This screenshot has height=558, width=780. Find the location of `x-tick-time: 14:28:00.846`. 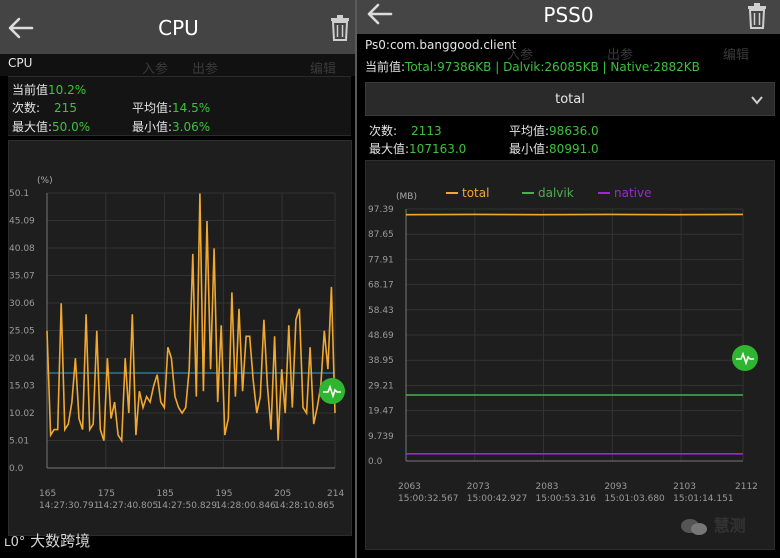

x-tick-time: 14:28:00.846 is located at coordinates (245, 506).